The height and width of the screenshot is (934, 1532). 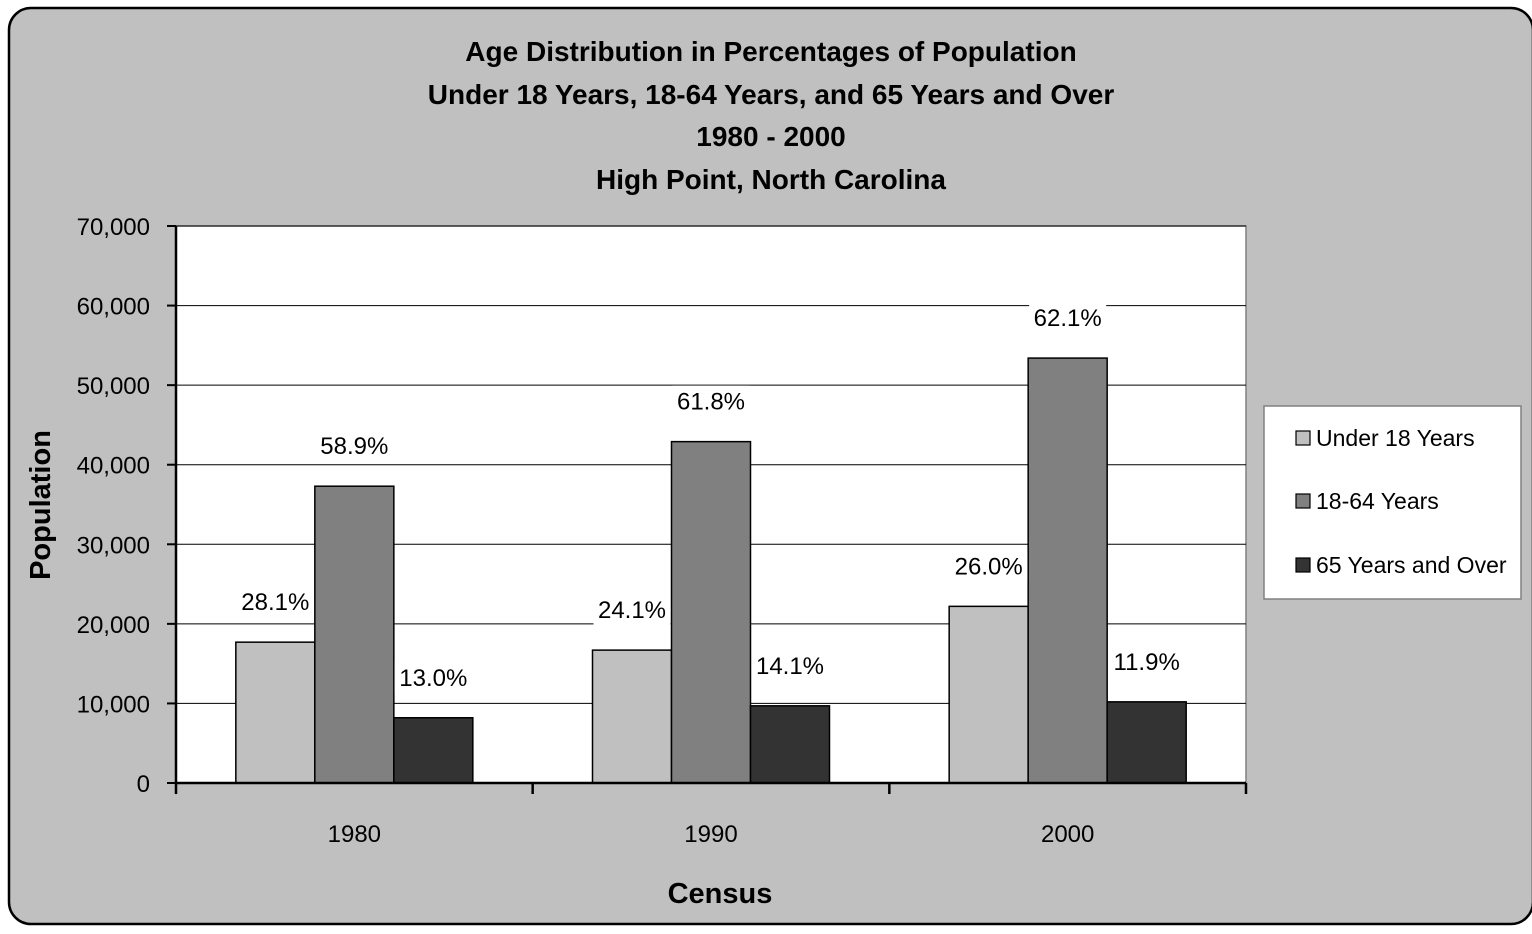 I want to click on y-tick-label: 60,000, so click(x=113, y=307).